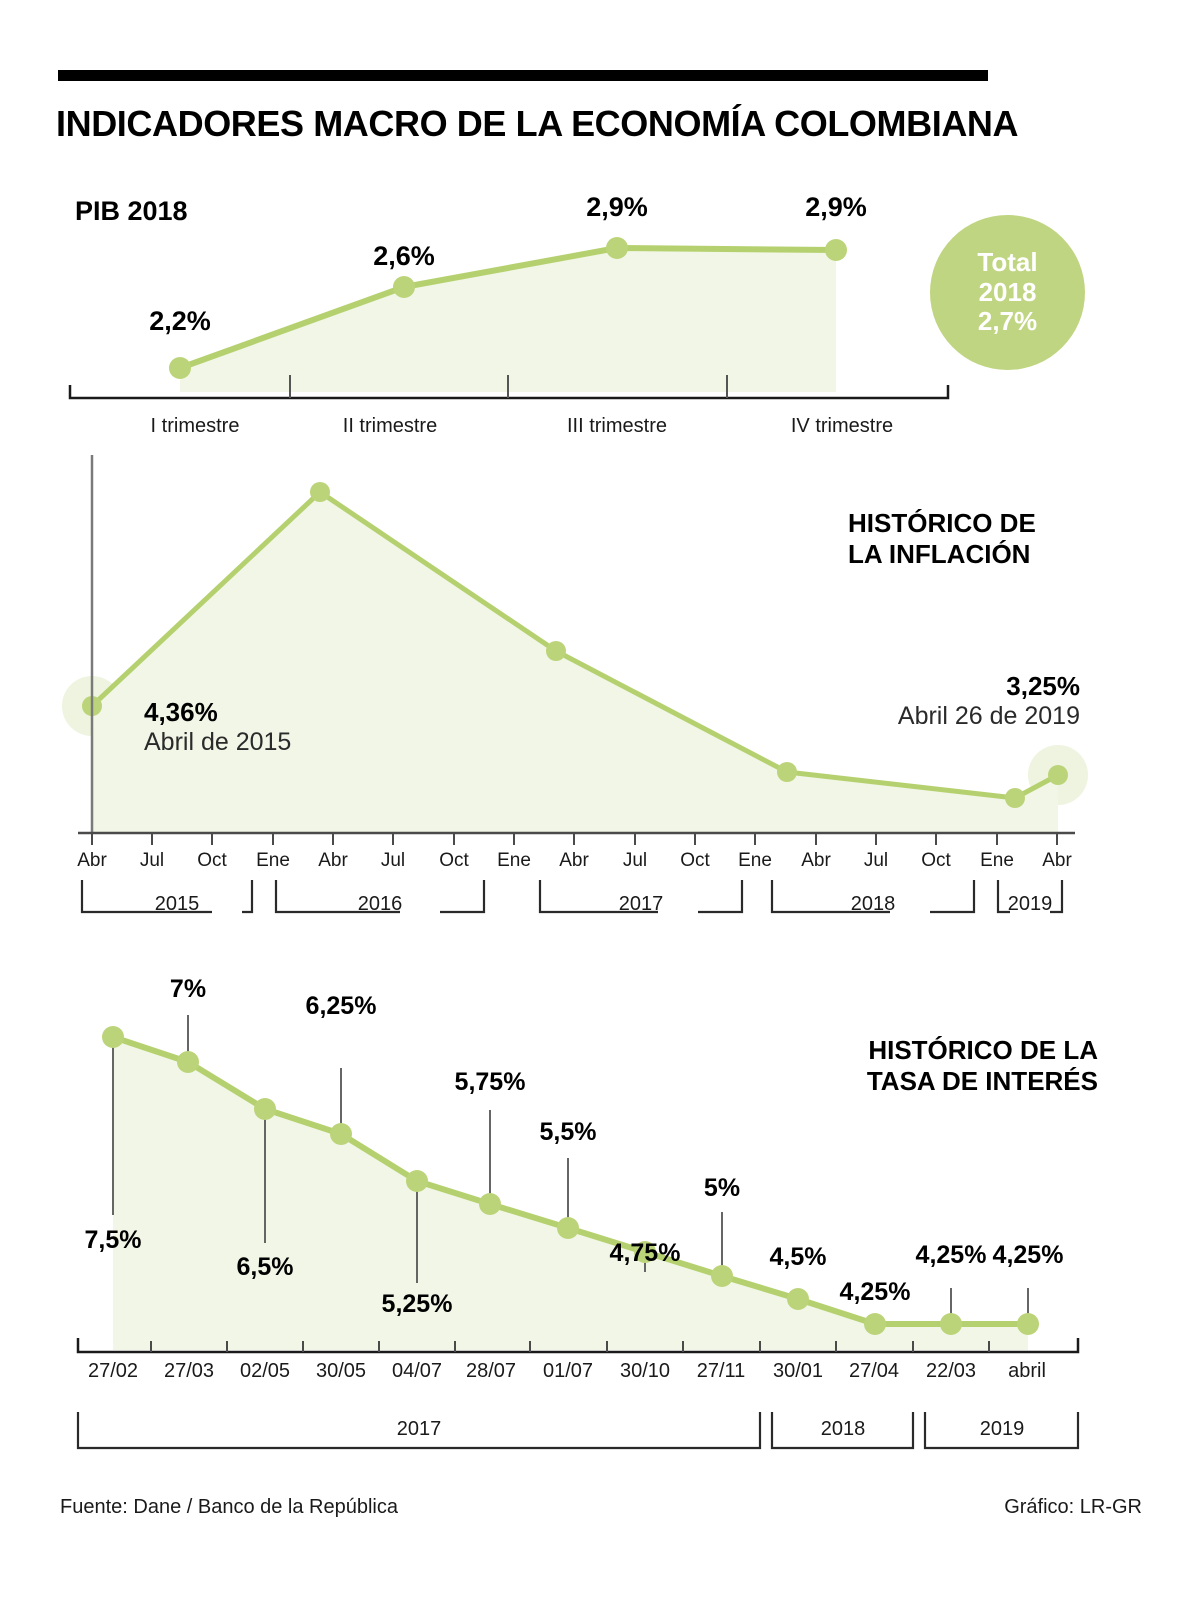 The image size is (1200, 1612). Describe the element at coordinates (568, 1132) in the screenshot. I see `interest-value-label: 5,5%` at that location.